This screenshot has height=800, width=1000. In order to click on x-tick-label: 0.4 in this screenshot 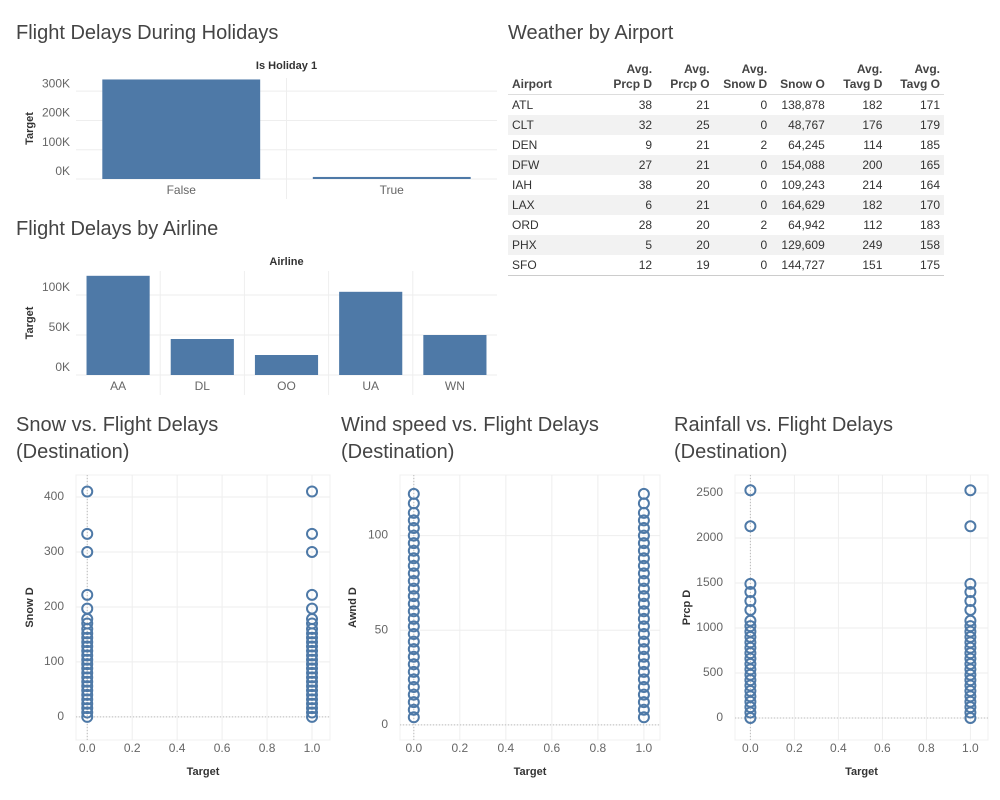, I will do `click(838, 748)`.